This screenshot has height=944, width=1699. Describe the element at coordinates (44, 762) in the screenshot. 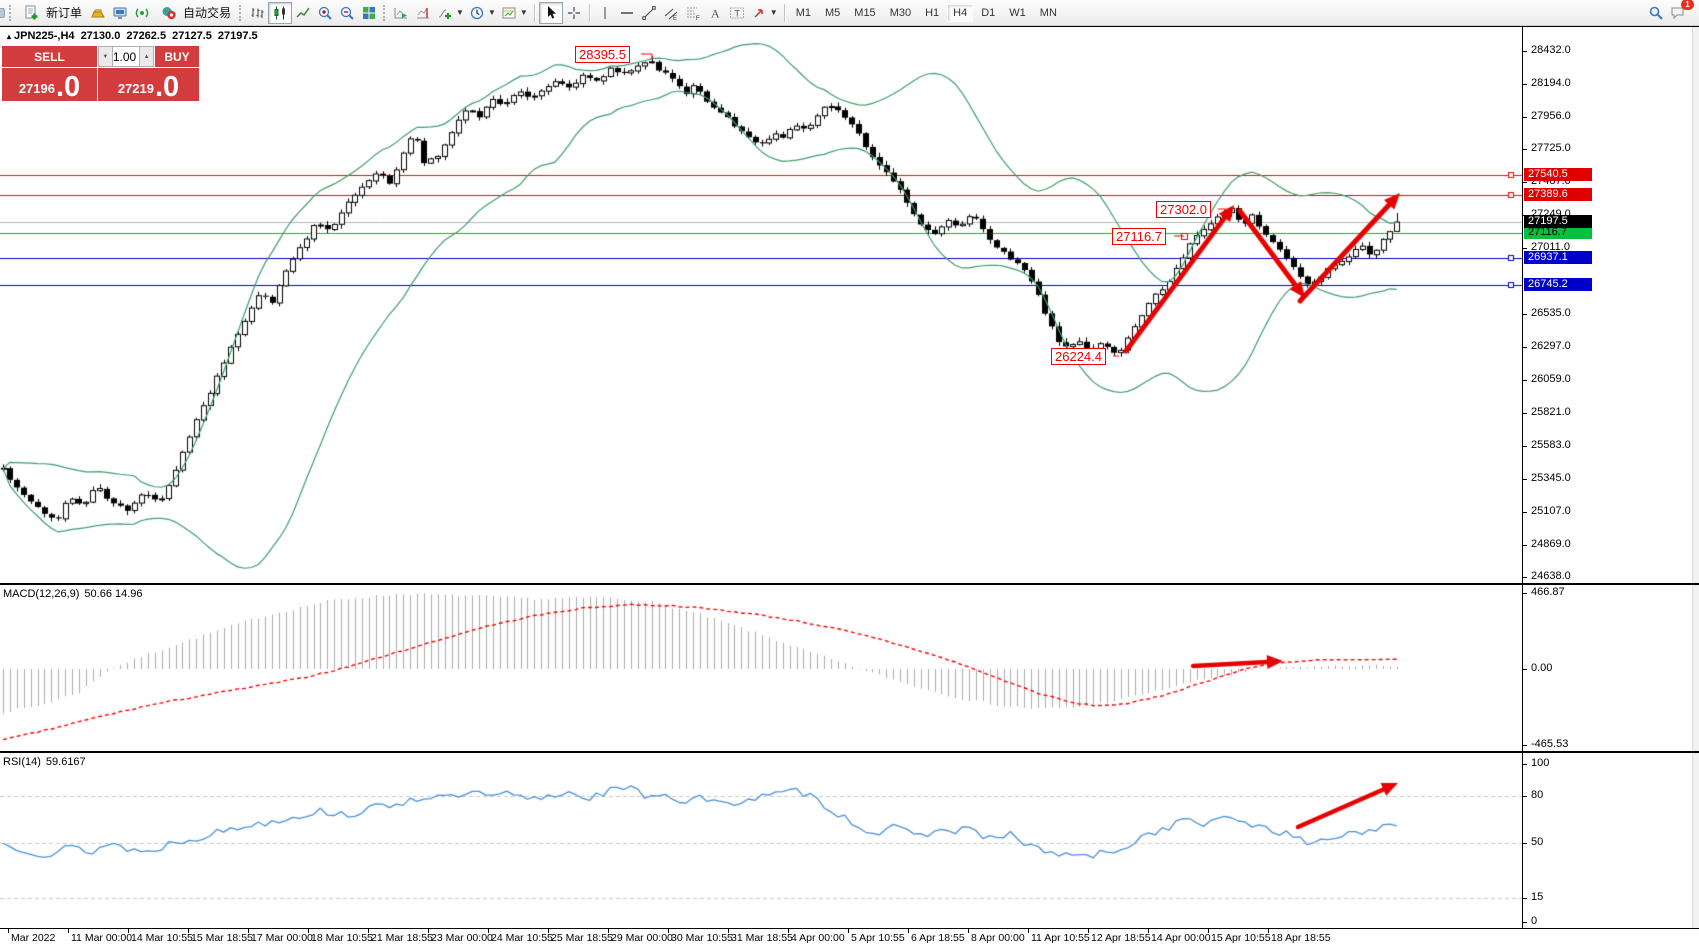

I see `rsi-label: RSI(14) 59.6167` at that location.